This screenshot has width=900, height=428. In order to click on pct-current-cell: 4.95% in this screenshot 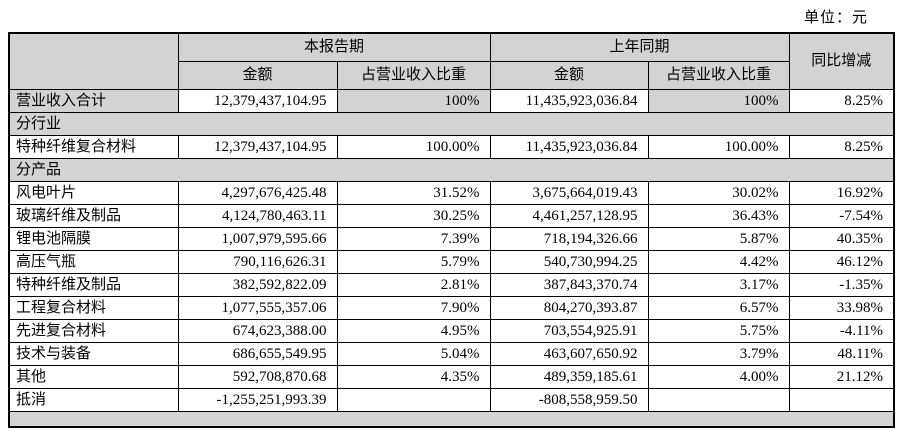, I will do `click(413, 331)`.